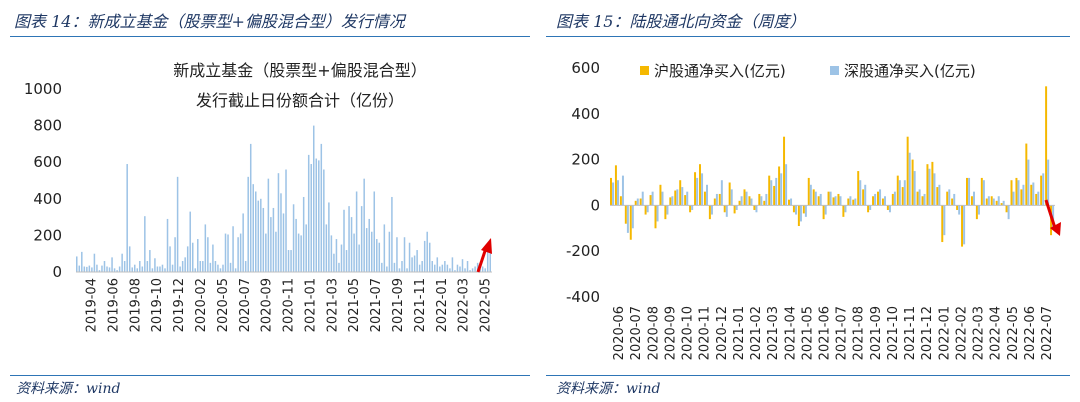 This screenshot has width=1080, height=402. Describe the element at coordinates (720, 71) in the screenshot. I see `legend-label: 沪股通净买入(亿元)` at that location.